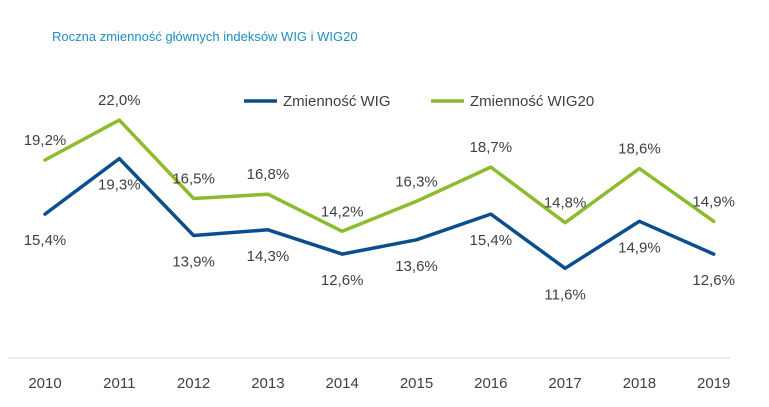 The width and height of the screenshot is (769, 407). I want to click on wig20-data-label-2014: 14,2%, so click(342, 211).